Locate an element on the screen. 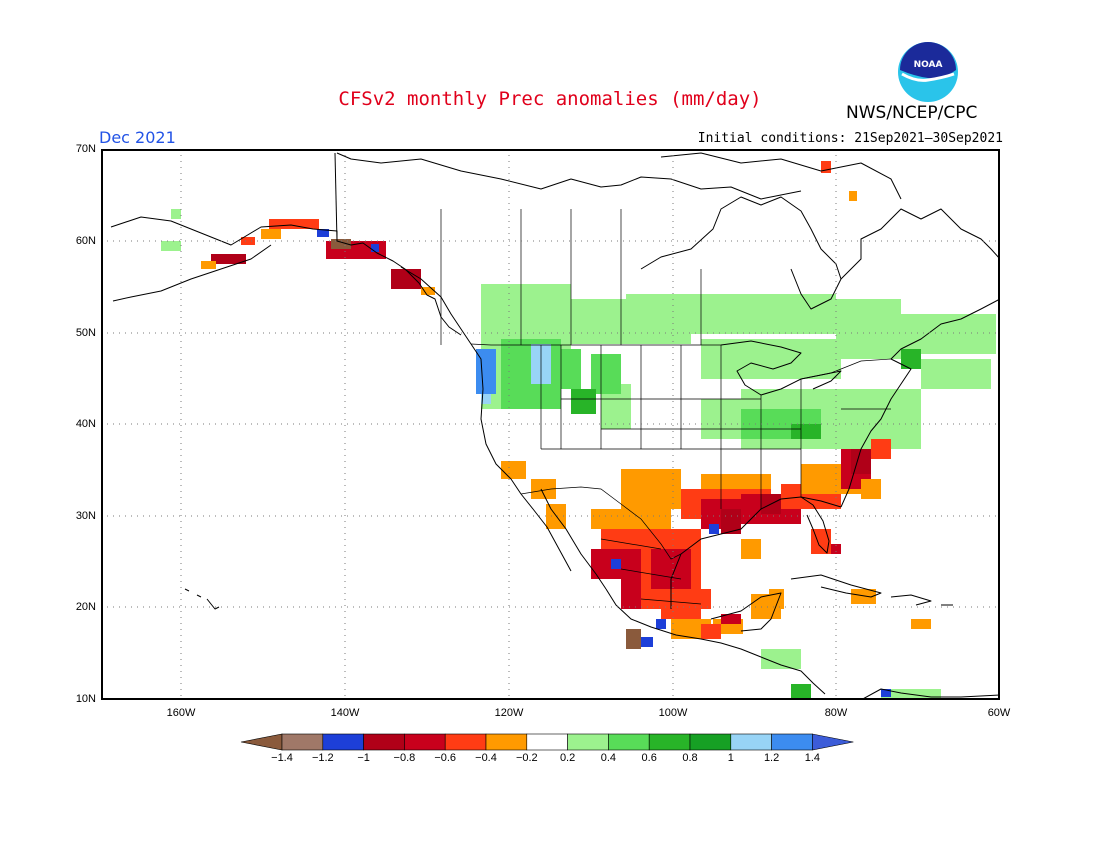 This screenshot has height=850, width=1100. lon-label-80w: 80W is located at coordinates (836, 713).